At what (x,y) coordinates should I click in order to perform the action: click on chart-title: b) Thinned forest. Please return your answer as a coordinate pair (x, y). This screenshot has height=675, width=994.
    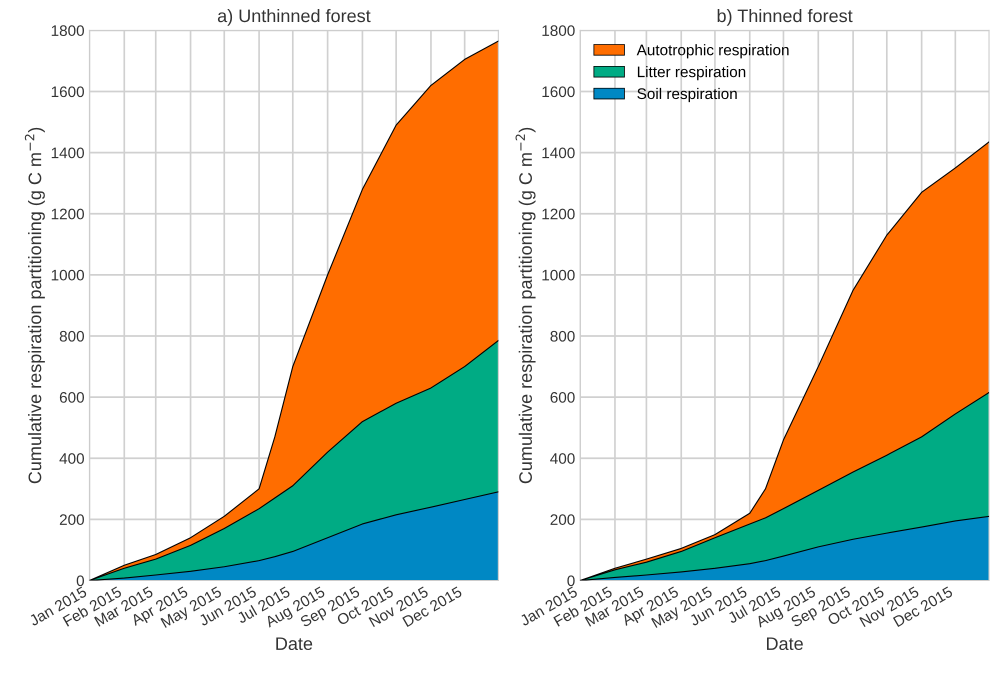
    Looking at the image, I should click on (785, 17).